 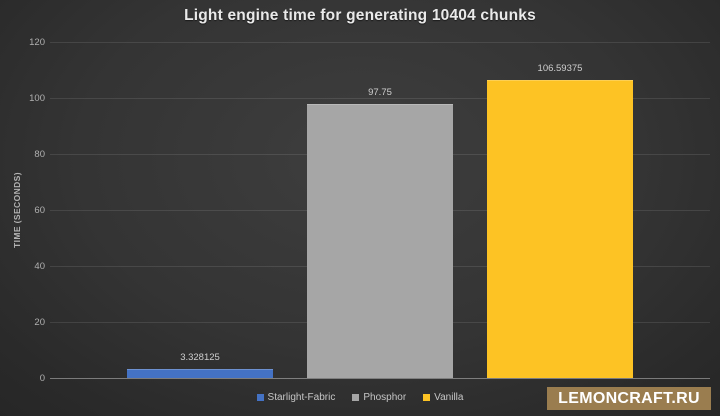 I want to click on bar-phosphor, so click(x=380, y=241).